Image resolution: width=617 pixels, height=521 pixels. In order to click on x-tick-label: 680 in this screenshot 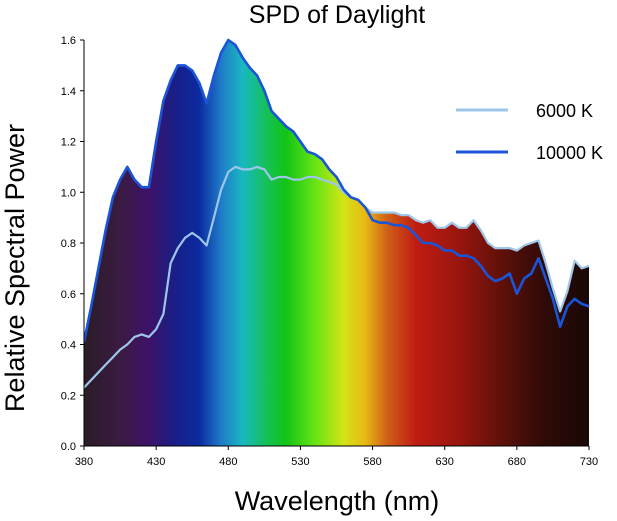, I will do `click(517, 462)`.